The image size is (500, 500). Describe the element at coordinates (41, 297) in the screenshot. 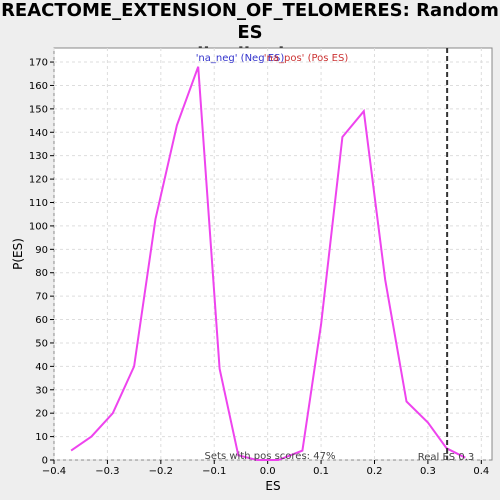

I see `y-tick-label: 70` at that location.